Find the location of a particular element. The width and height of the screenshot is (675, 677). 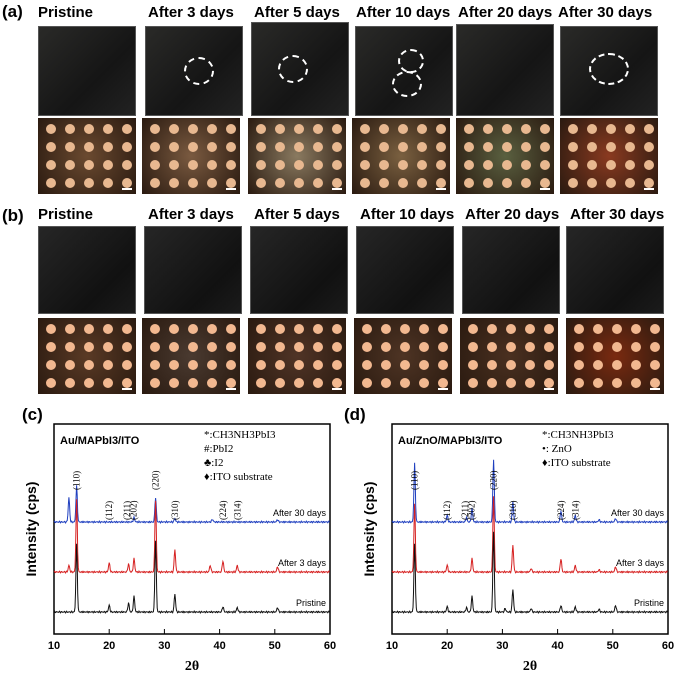

chart-title: Au/ZnO/MAPbI3/ITO is located at coordinates (450, 441).